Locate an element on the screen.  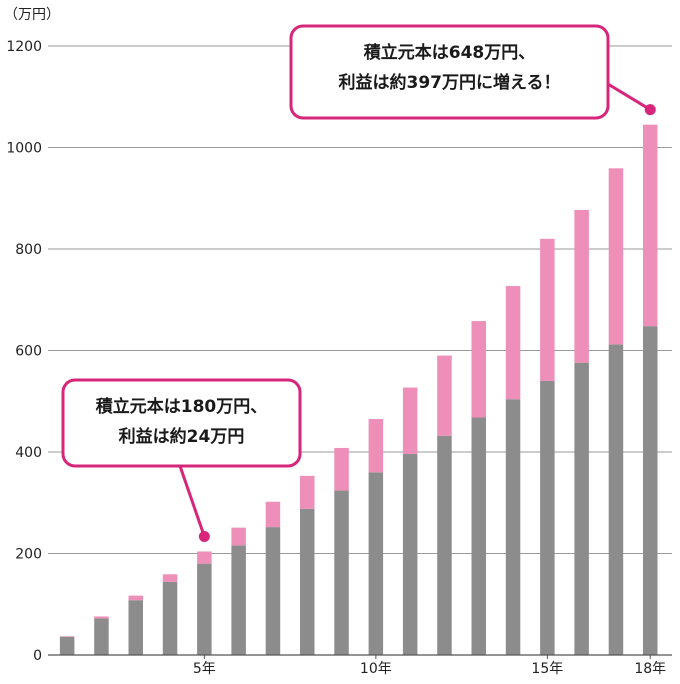
annotation-text-line: 利益は約24万円 is located at coordinates (182, 436).